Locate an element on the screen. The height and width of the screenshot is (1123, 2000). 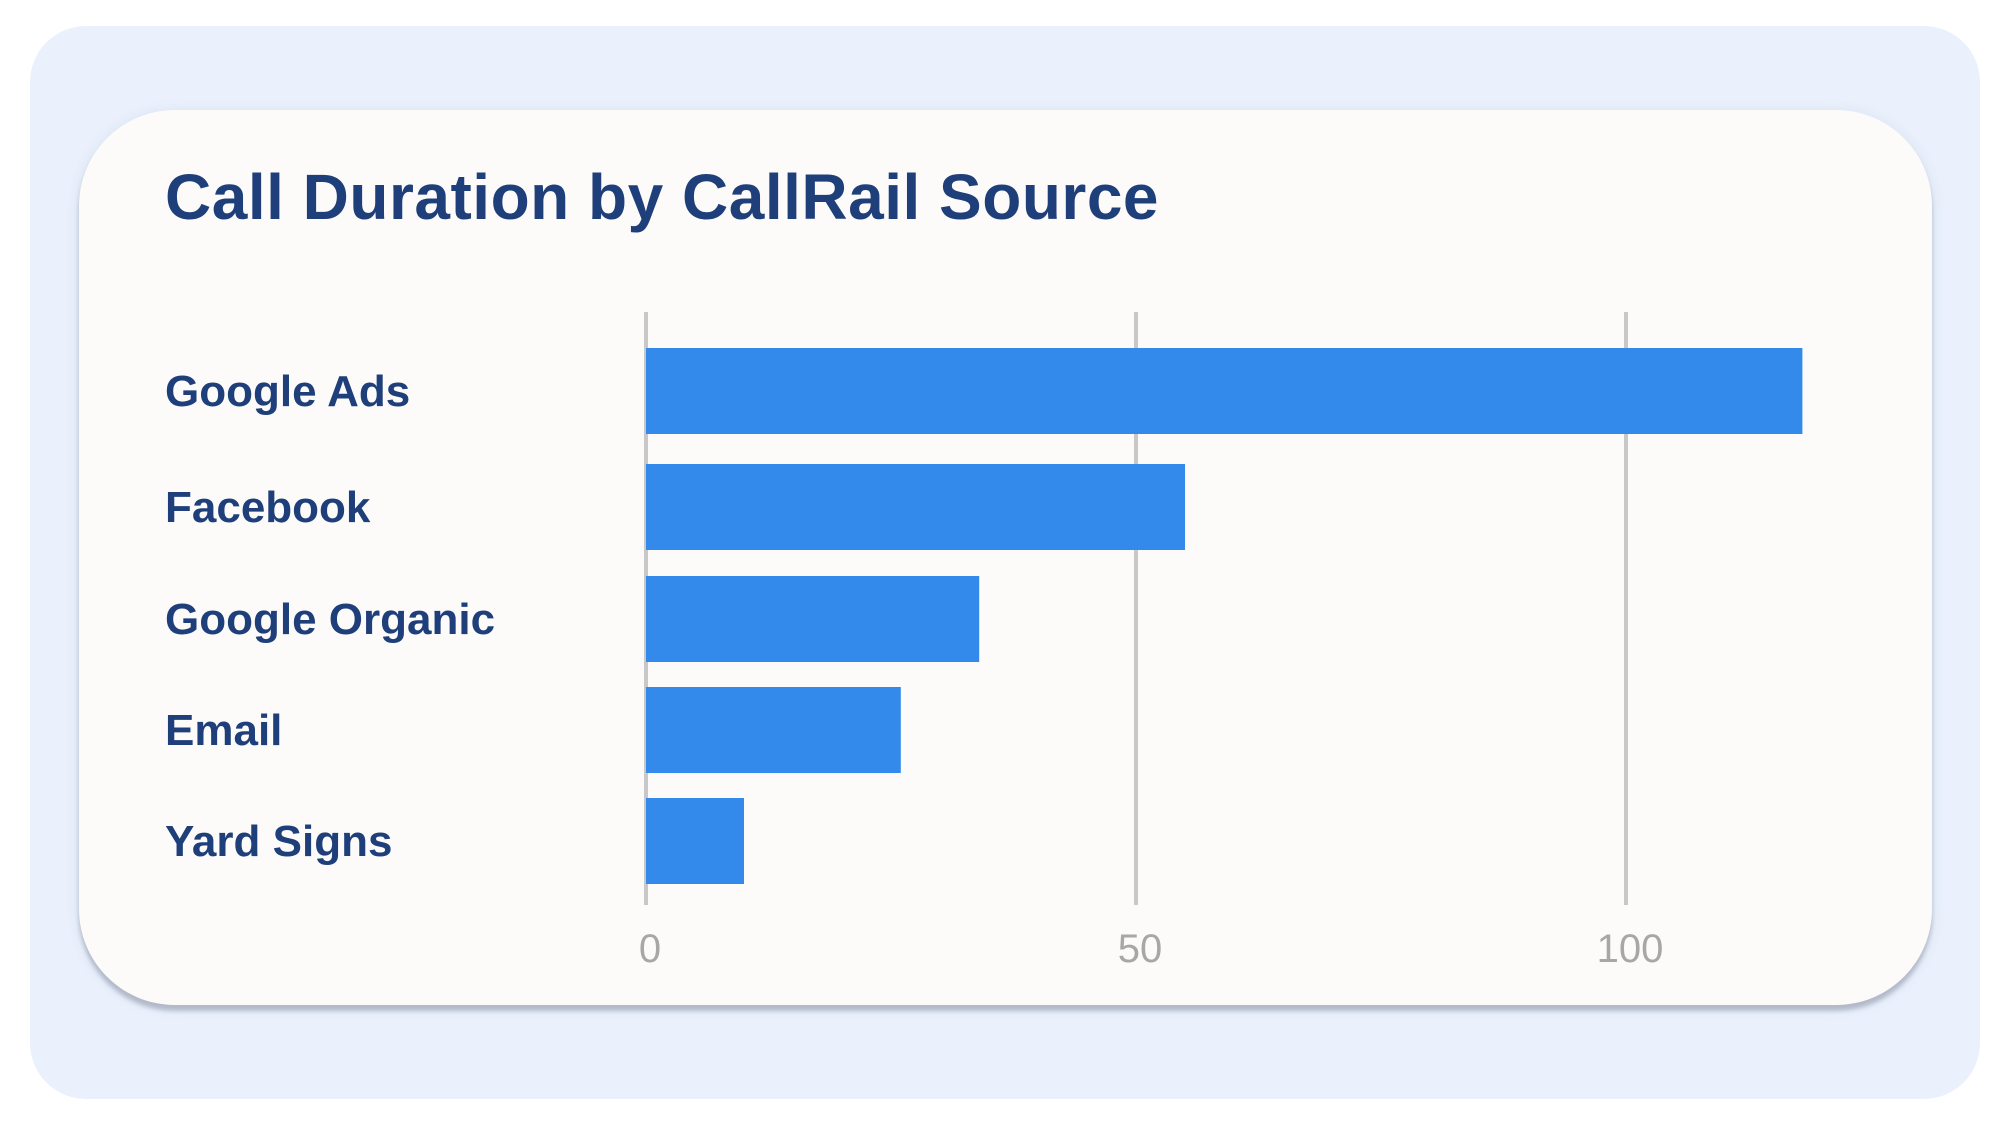
x-tick-label: 50 is located at coordinates (1140, 949).